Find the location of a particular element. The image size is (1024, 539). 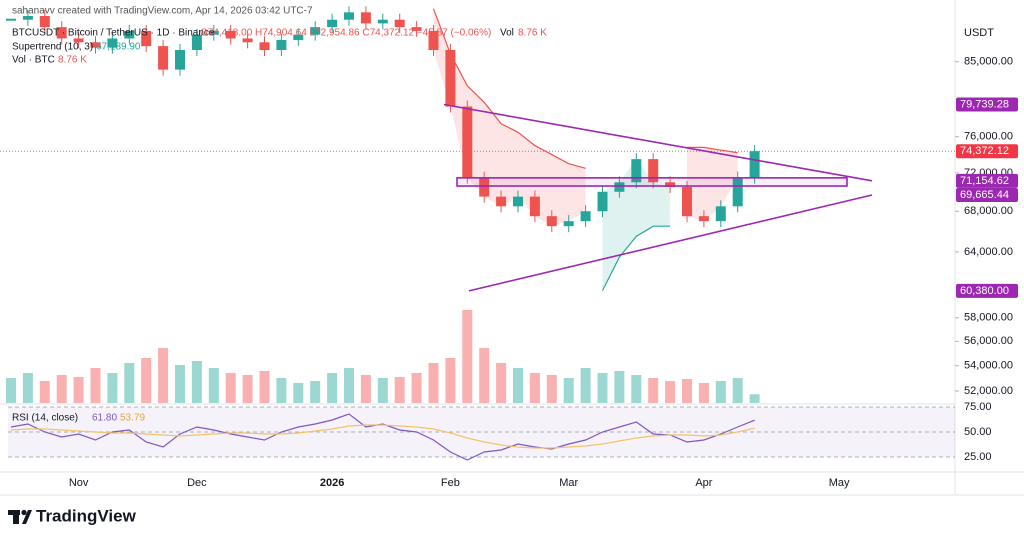

rsi-tick-label: 75.00 is located at coordinates (978, 407).